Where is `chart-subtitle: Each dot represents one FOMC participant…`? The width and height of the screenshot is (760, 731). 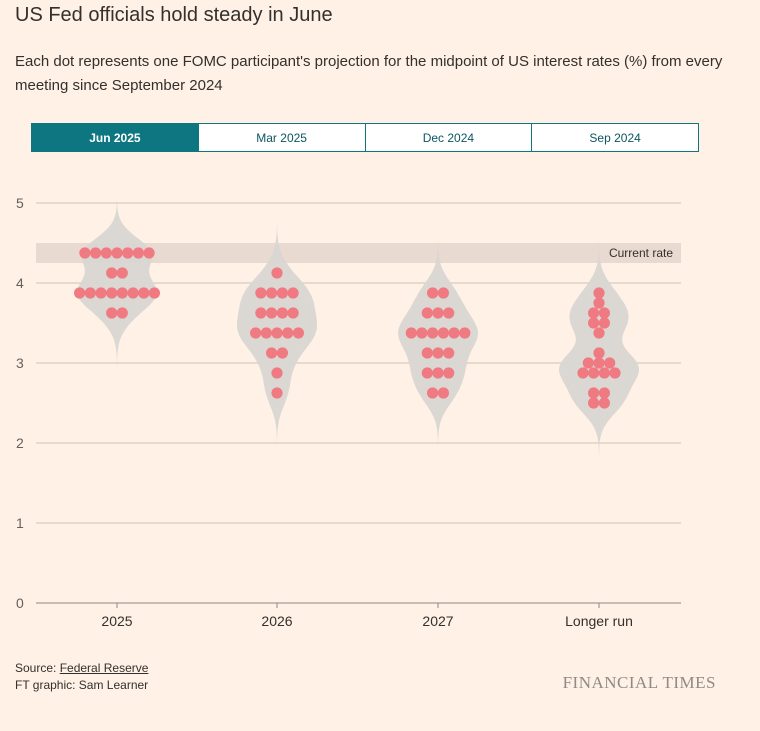
chart-subtitle: Each dot represents one FOMC participant… is located at coordinates (369, 73).